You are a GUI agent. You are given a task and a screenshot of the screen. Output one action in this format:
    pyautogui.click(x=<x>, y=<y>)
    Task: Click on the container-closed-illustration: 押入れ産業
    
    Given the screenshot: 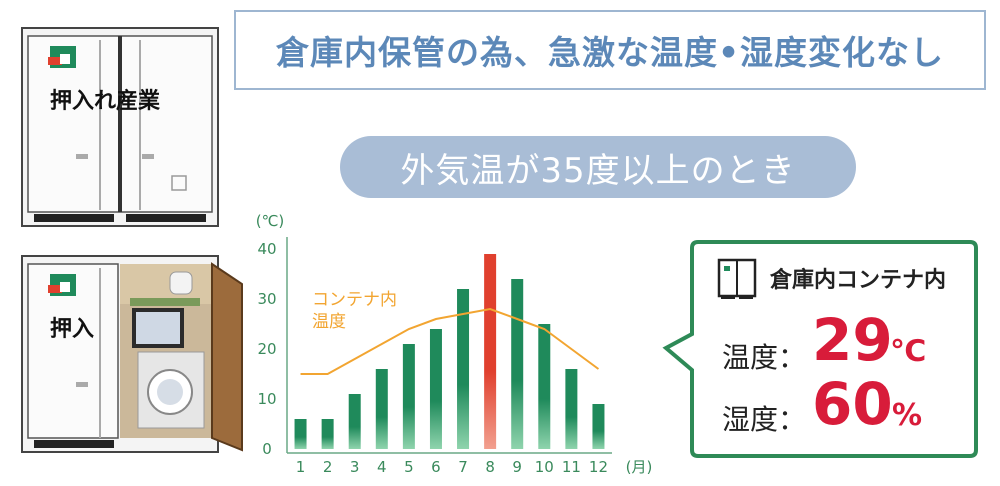 What is the action you would take?
    pyautogui.click(x=120, y=127)
    